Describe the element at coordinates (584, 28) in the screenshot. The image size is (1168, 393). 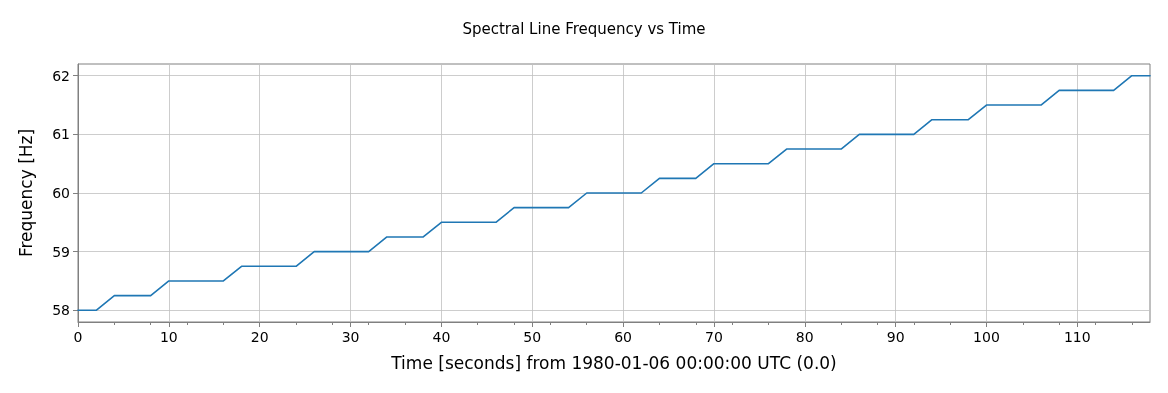
I see `chart-title: Spectral Line Frequency vs Time` at that location.